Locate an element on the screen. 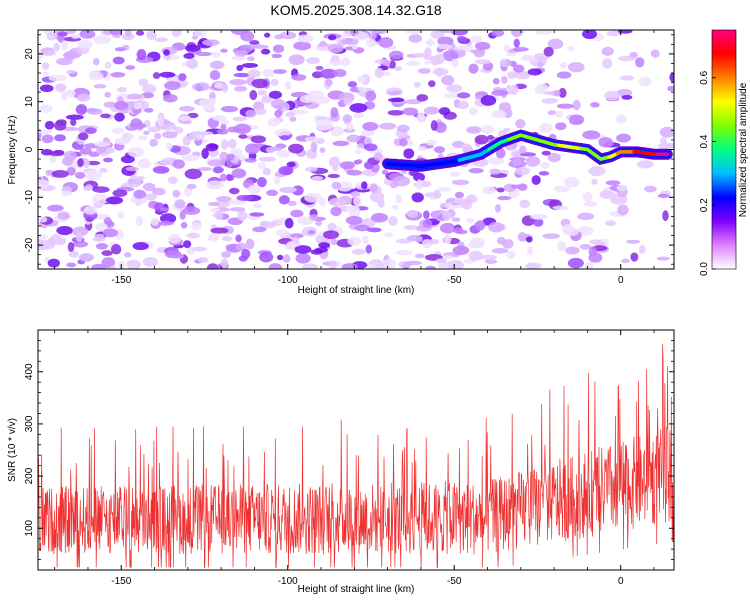  heatmap-xtick-label: -50 is located at coordinates (454, 280).